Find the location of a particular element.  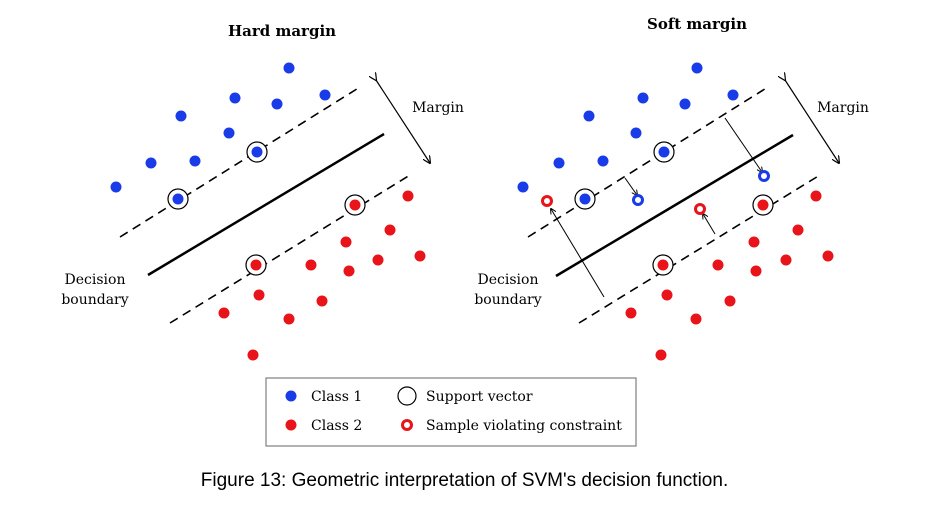

soft-decision-label-line2: boundary is located at coordinates (507, 300).